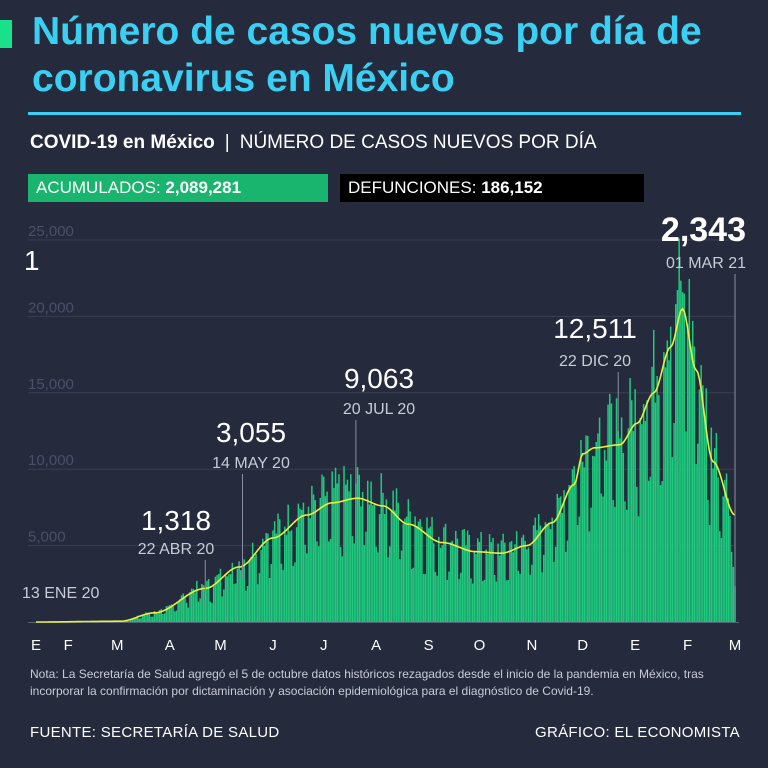 The width and height of the screenshot is (768, 768). I want to click on title-divider, so click(384, 113).